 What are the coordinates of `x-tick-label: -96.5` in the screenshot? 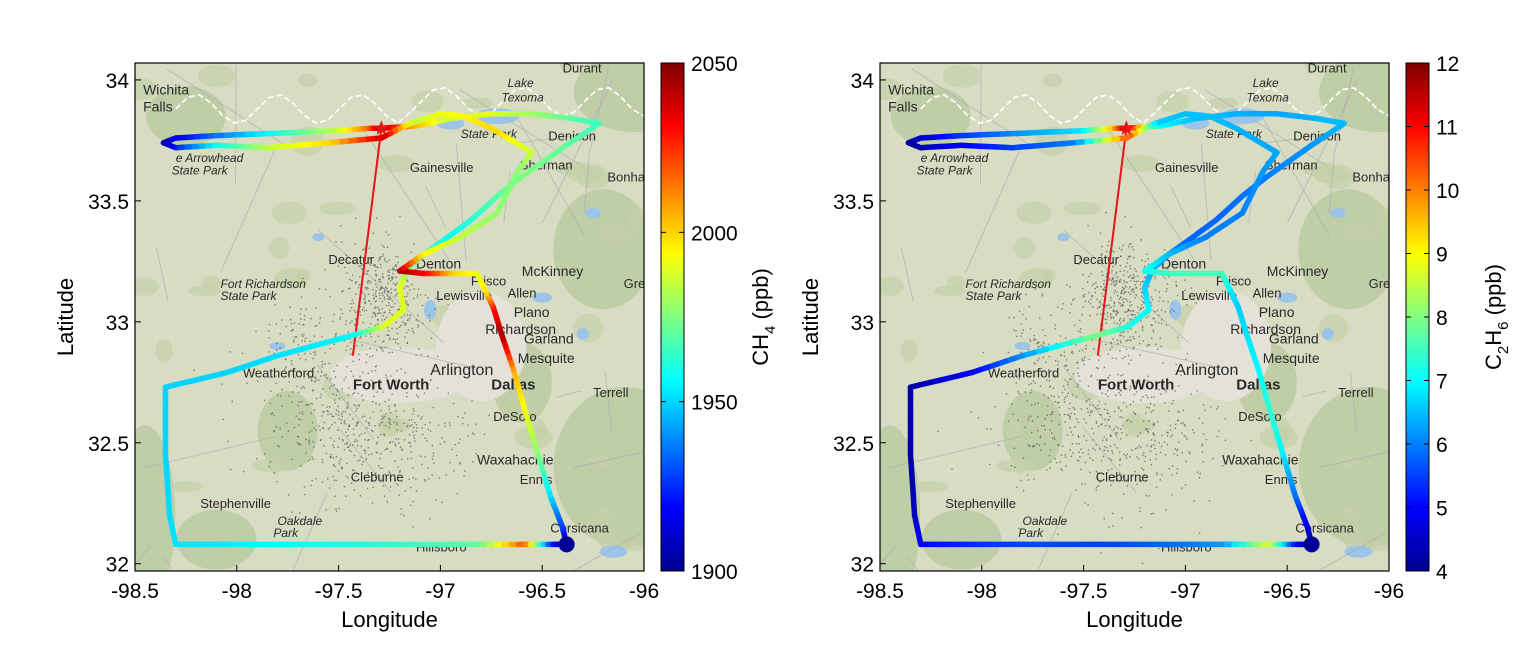 It's located at (542, 591).